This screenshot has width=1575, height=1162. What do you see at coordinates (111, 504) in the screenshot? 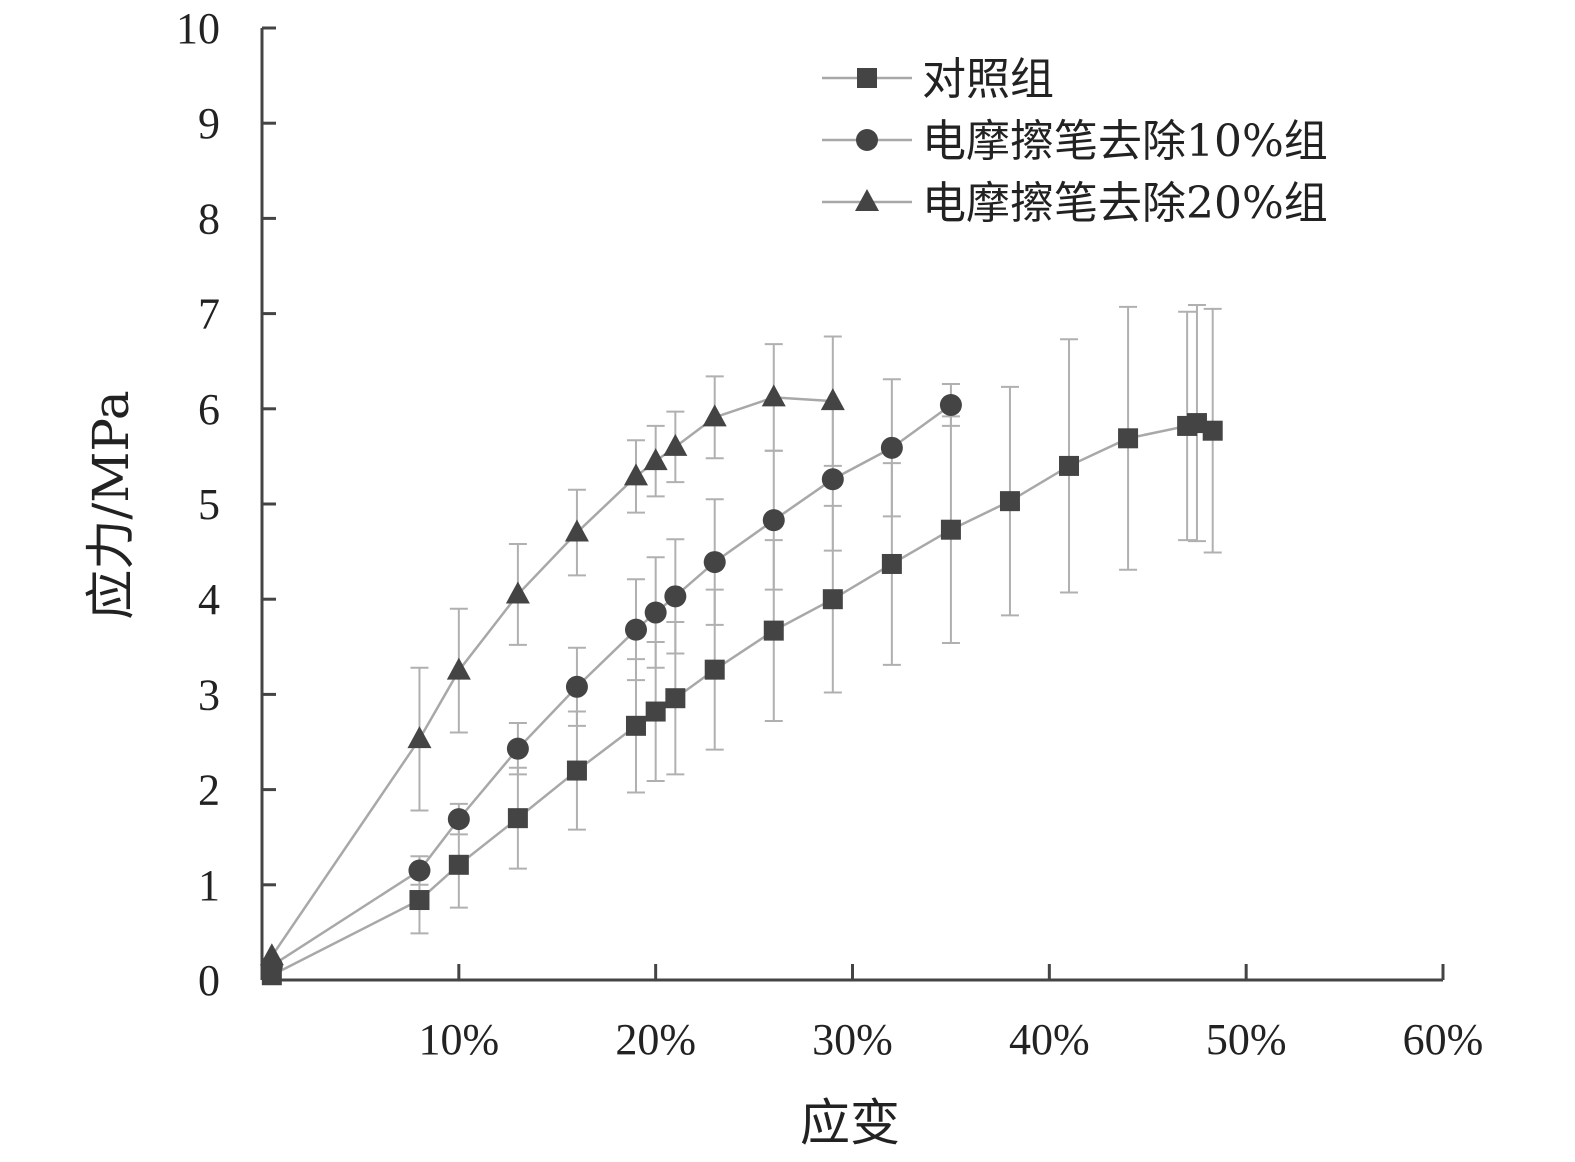
I see `y-axis-title: 应力/MPa` at bounding box center [111, 504].